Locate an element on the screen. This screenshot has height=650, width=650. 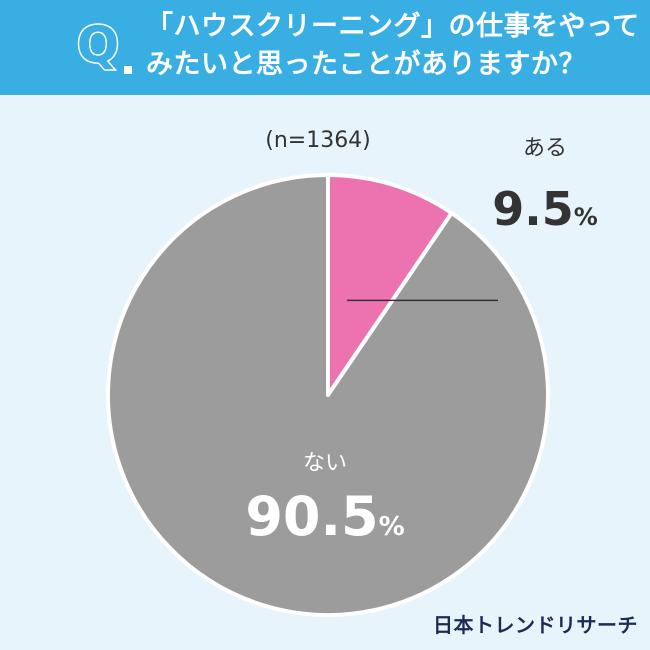
pie-slice-yes is located at coordinates (390, 285).